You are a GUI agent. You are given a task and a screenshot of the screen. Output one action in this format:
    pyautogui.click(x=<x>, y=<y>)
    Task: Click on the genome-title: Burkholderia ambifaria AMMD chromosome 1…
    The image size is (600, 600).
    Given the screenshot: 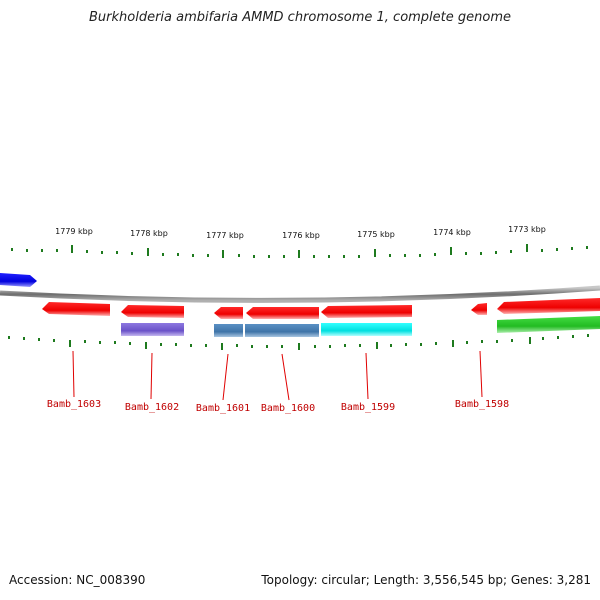 What is the action you would take?
    pyautogui.click(x=300, y=17)
    